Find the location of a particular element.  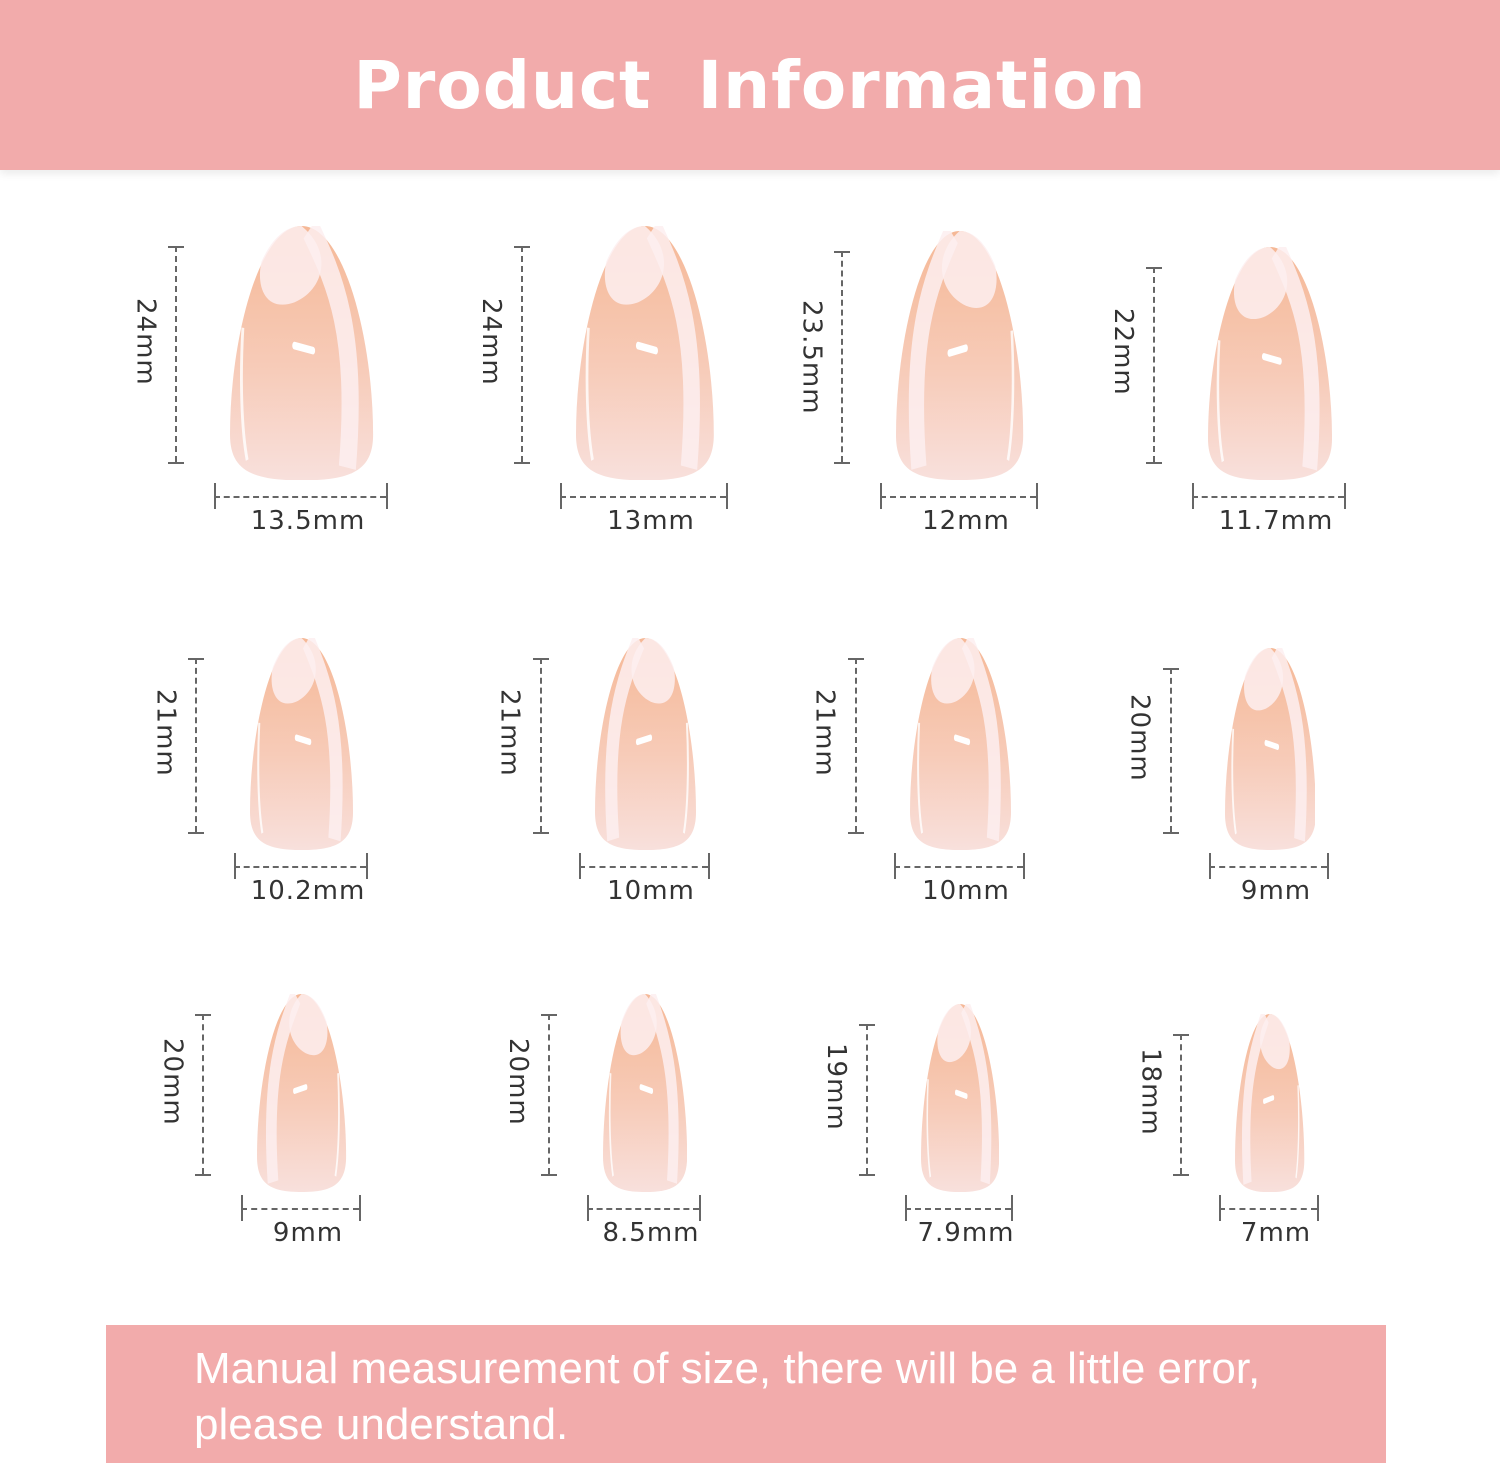

header-banner: Product Information is located at coordinates (750, 85).